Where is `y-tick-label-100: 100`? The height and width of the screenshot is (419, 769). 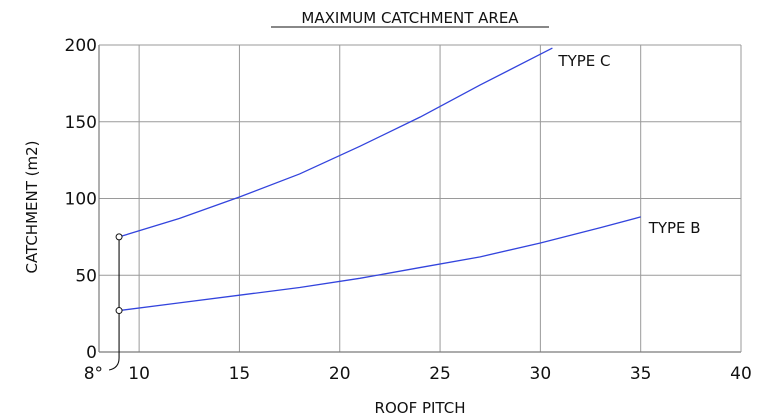 y-tick-label-100: 100 is located at coordinates (81, 200).